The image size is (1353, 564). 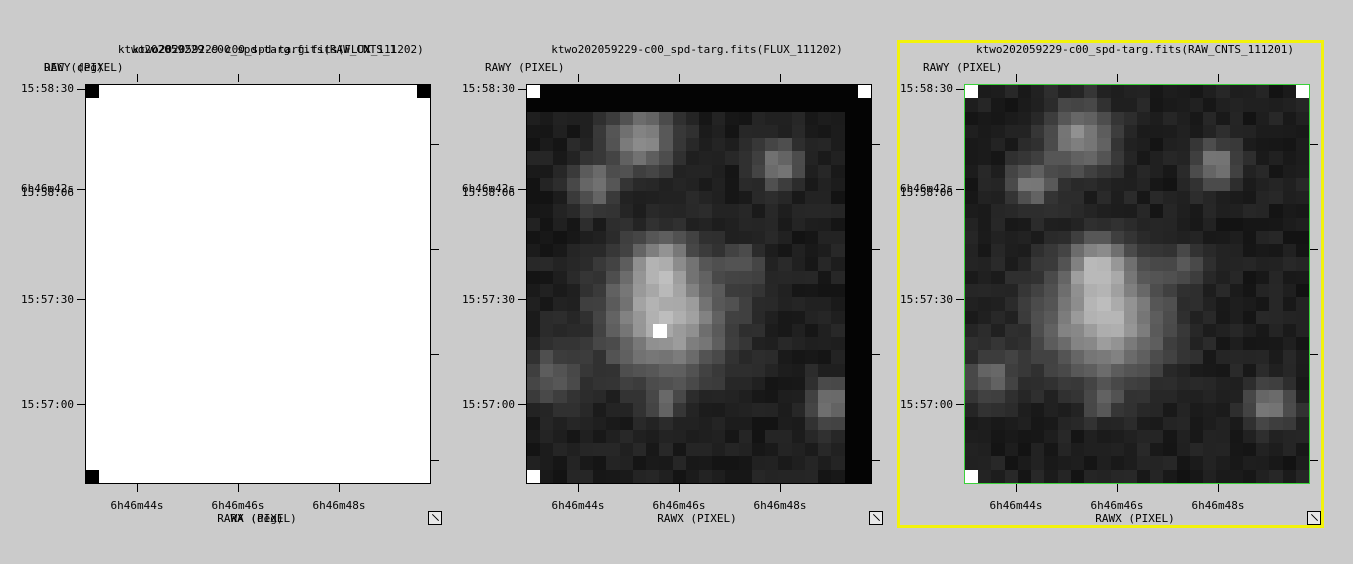 I want to click on dec-tick-label: 6h46m42s, so click(x=488, y=188).